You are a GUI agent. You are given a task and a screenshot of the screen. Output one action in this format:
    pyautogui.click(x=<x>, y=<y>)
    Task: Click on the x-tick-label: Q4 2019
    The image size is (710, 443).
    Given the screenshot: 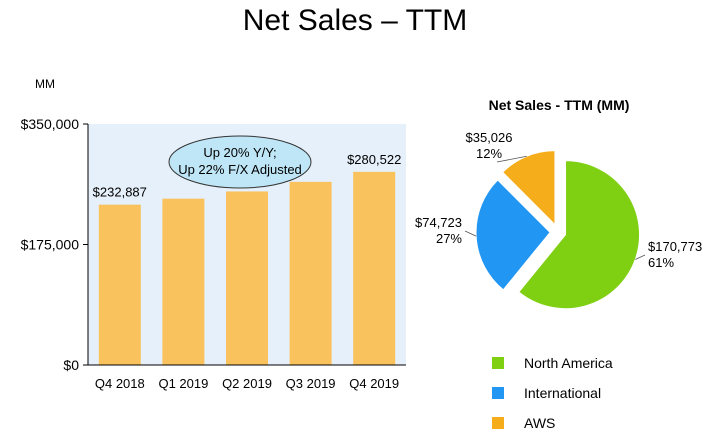 What is the action you would take?
    pyautogui.click(x=374, y=383)
    